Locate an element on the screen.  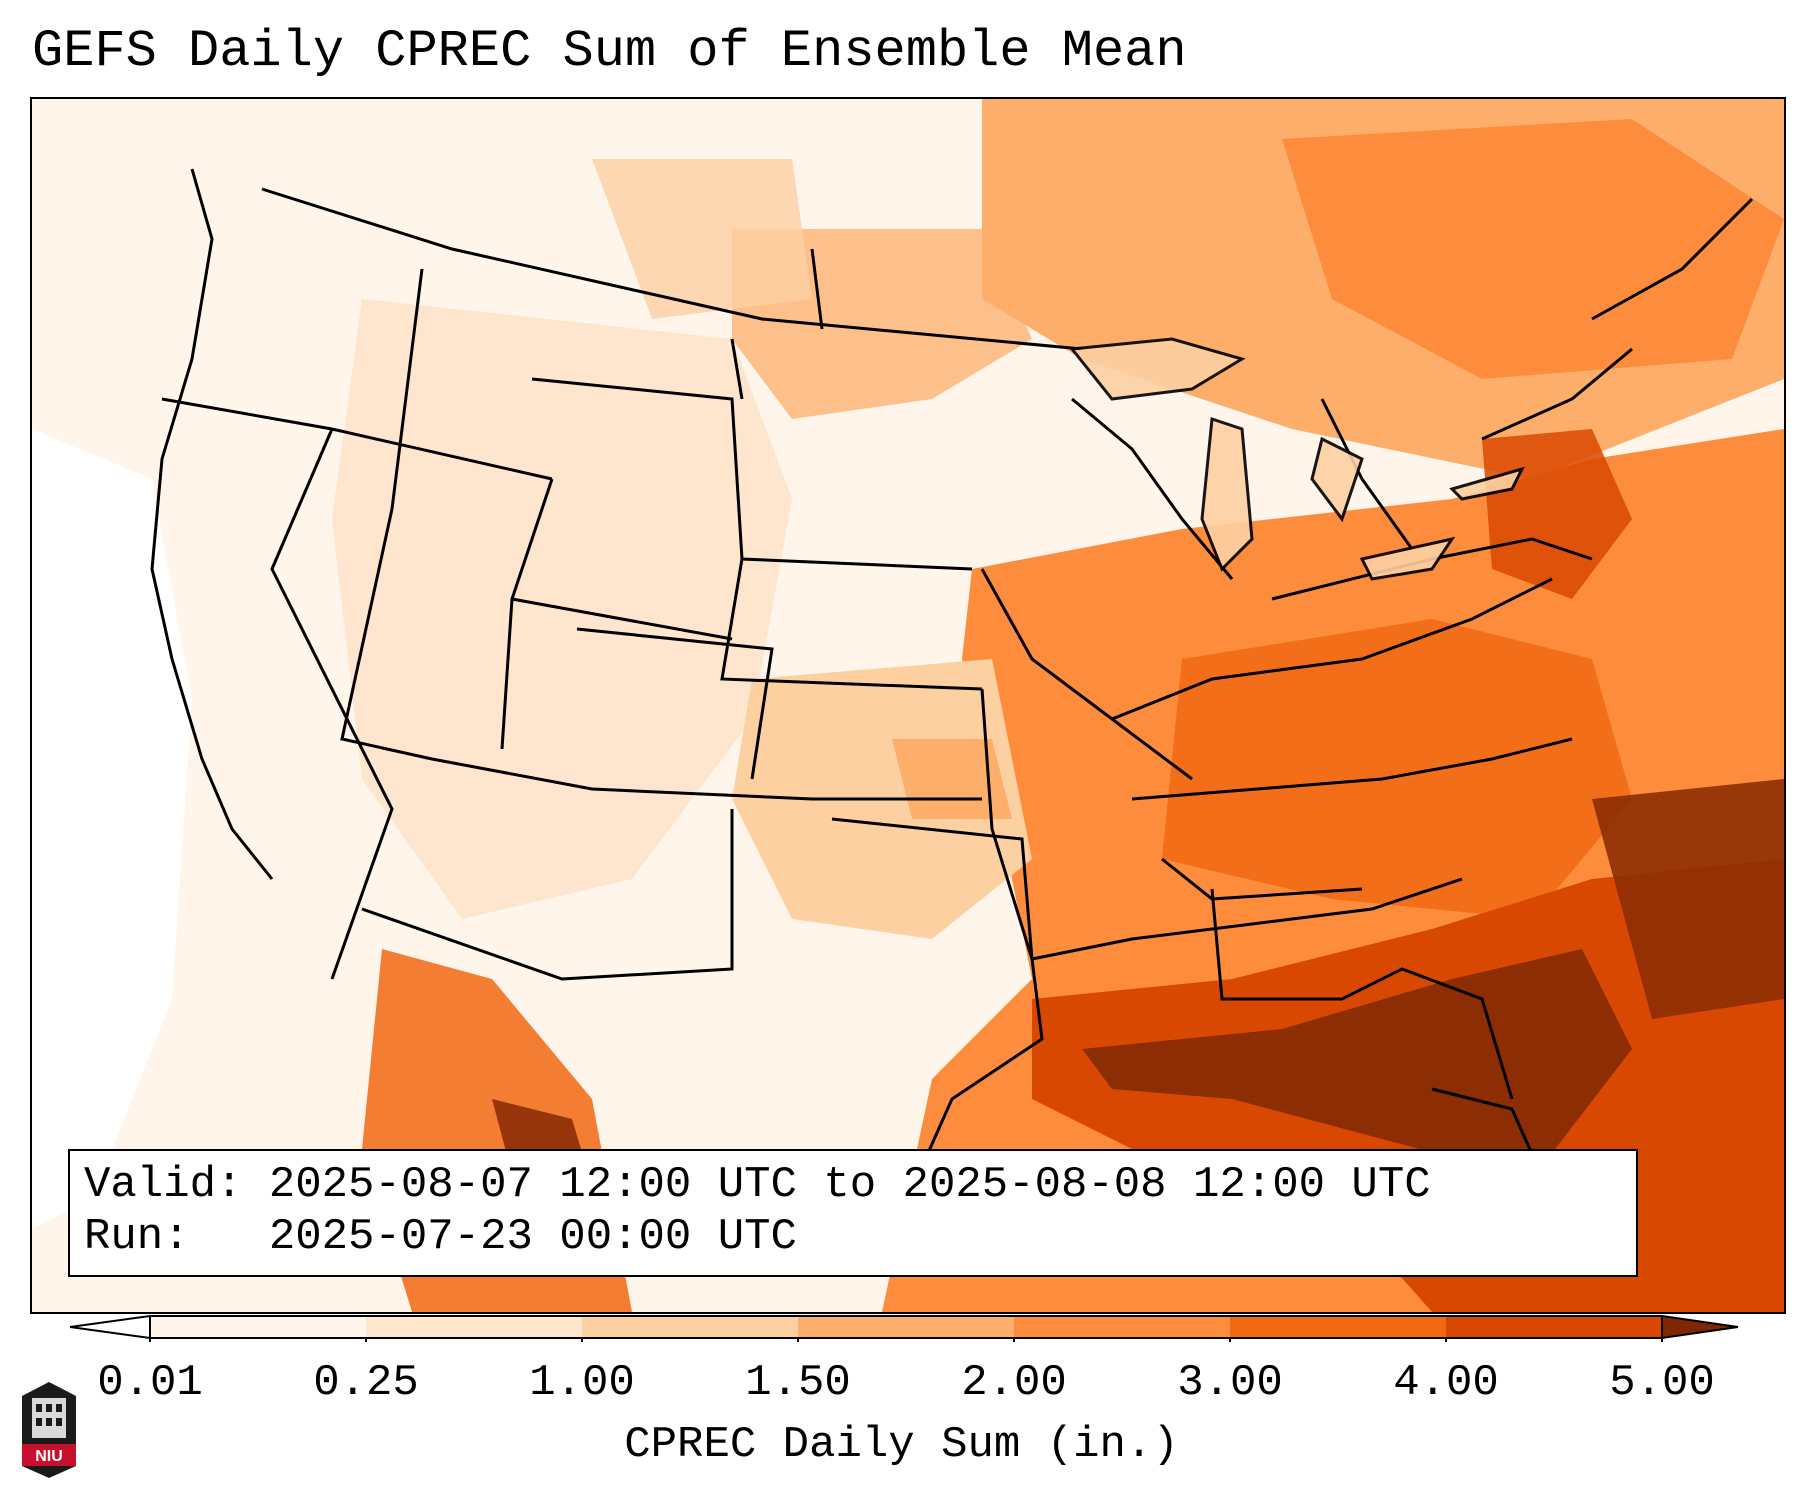
colorbar-tick-6: 4.00 is located at coordinates (1446, 1383).